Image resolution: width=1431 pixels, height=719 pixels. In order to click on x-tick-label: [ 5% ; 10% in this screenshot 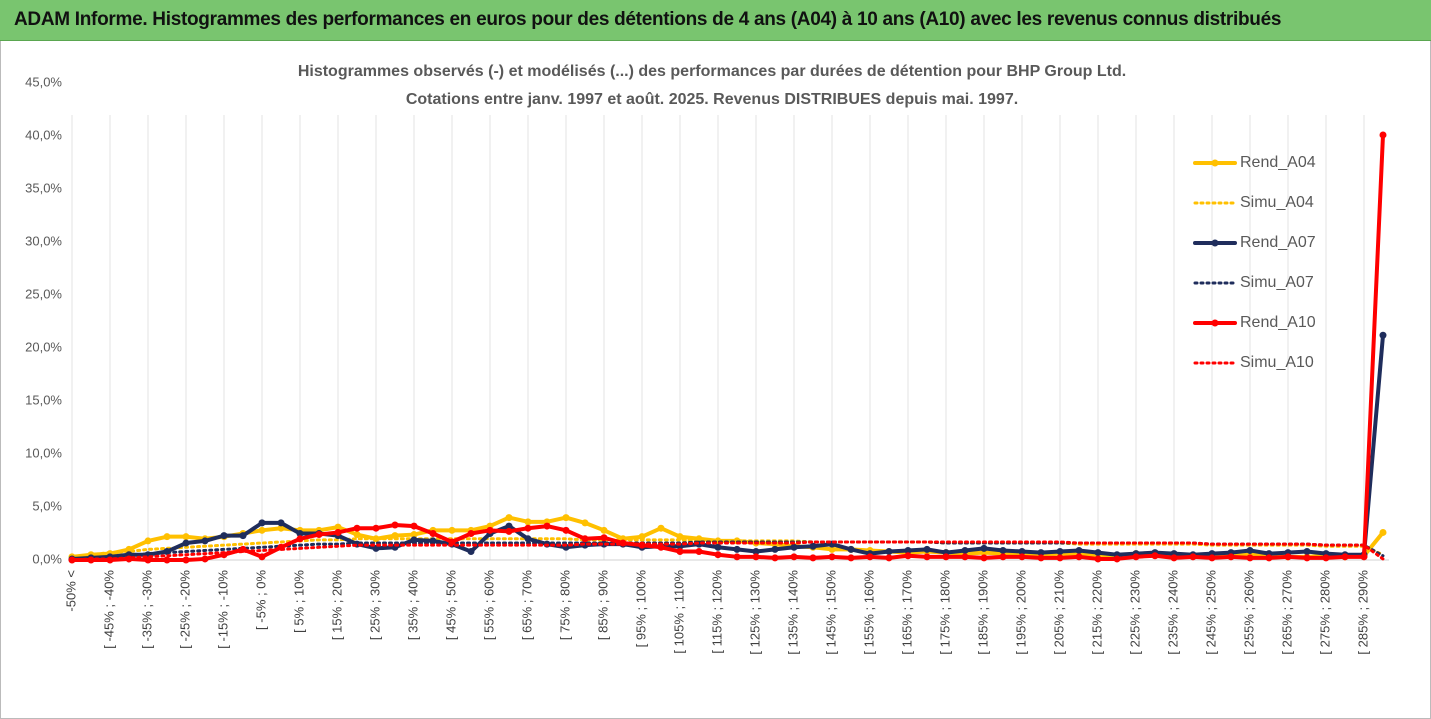, I will do `click(298, 601)`.